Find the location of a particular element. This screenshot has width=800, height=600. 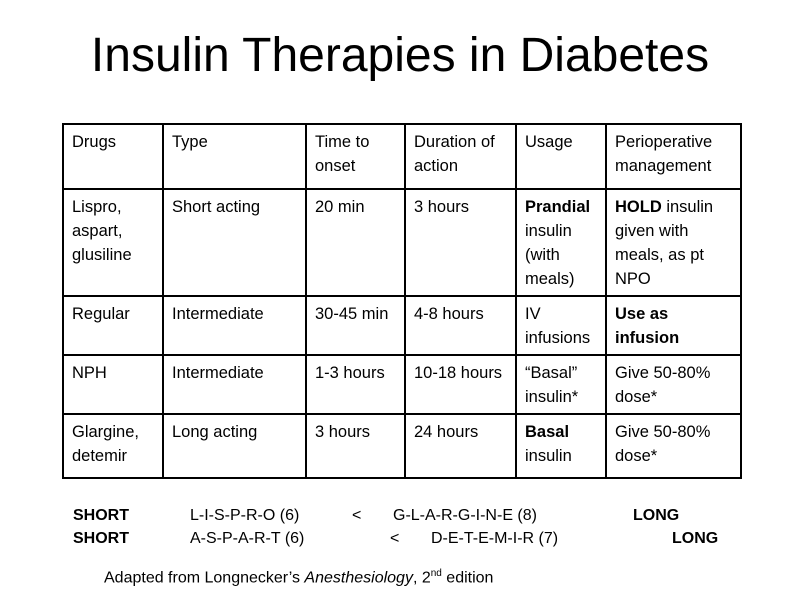

usage-text: insulin is located at coordinates (548, 456).